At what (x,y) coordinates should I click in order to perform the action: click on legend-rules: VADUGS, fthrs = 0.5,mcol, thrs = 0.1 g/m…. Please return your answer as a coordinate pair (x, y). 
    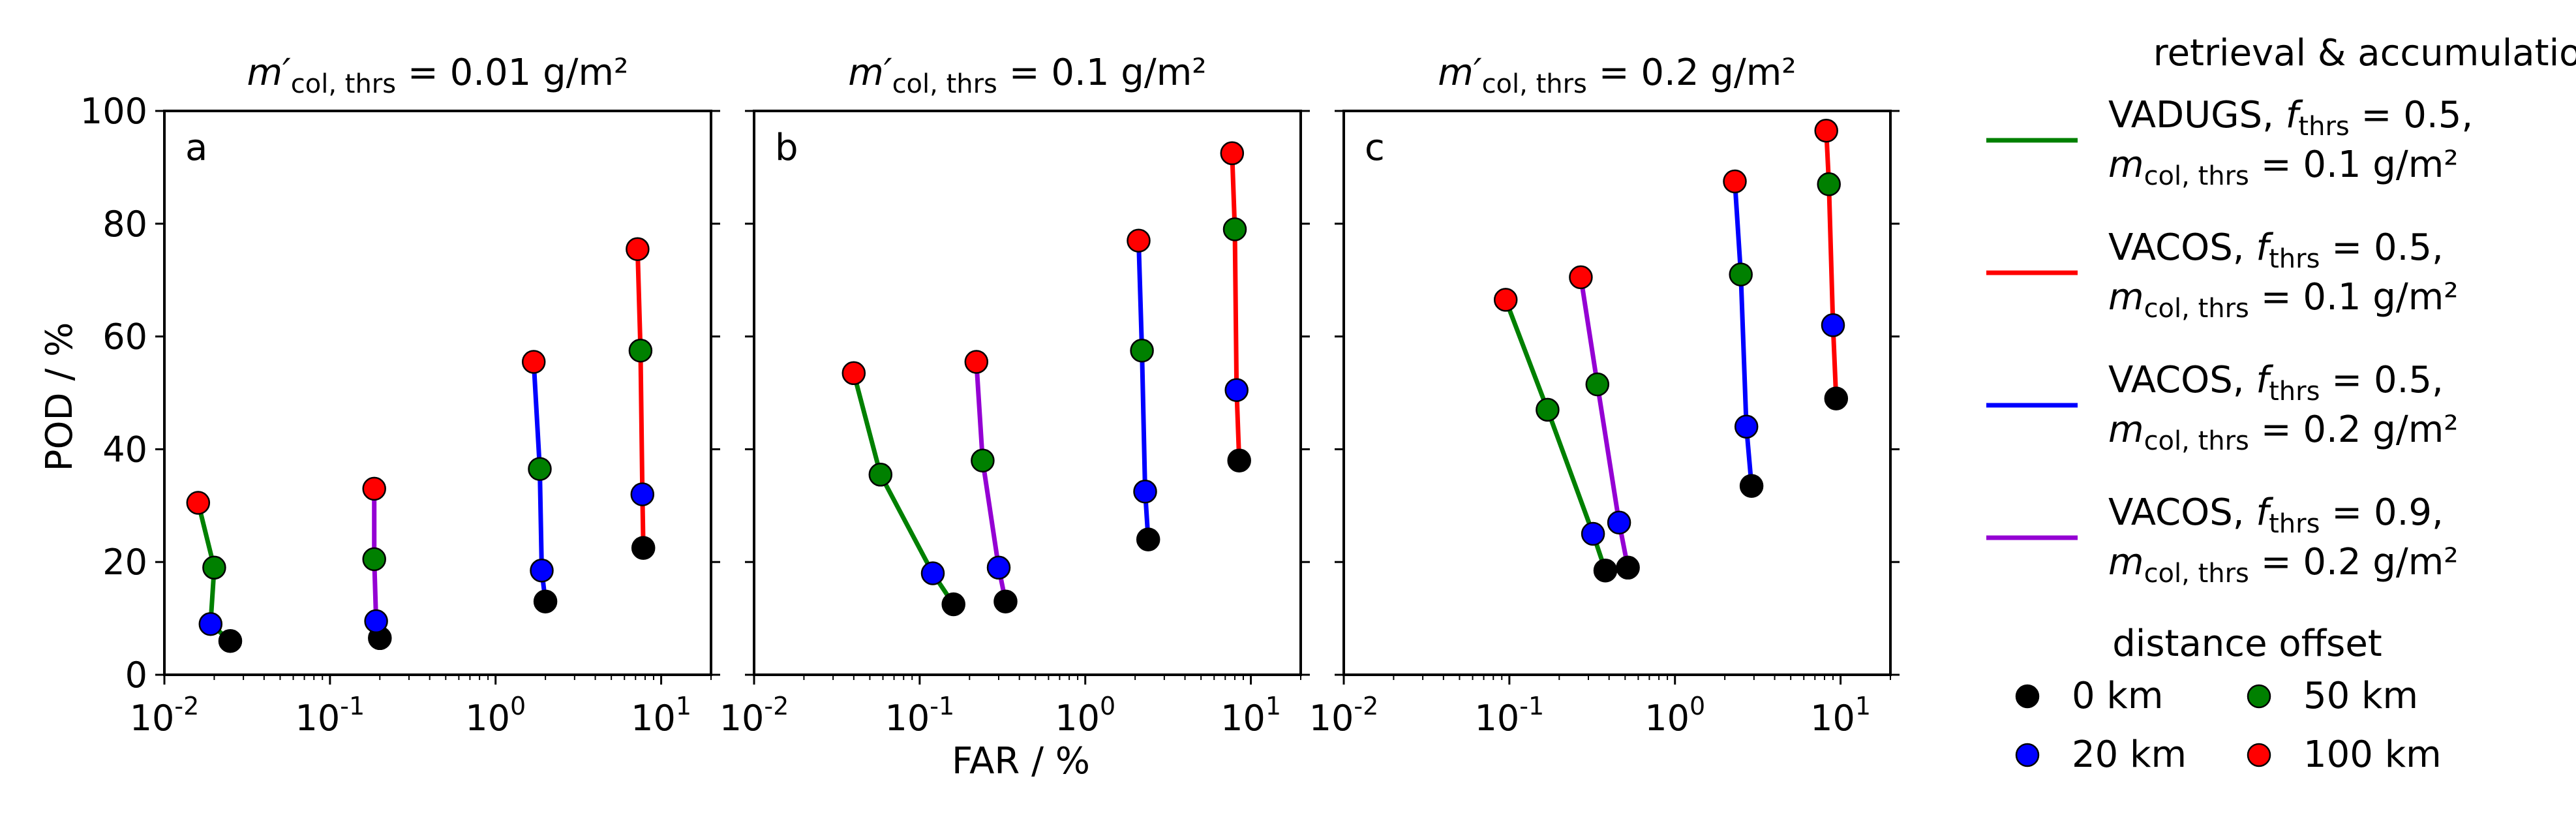
    Looking at the image, I should click on (2229, 341).